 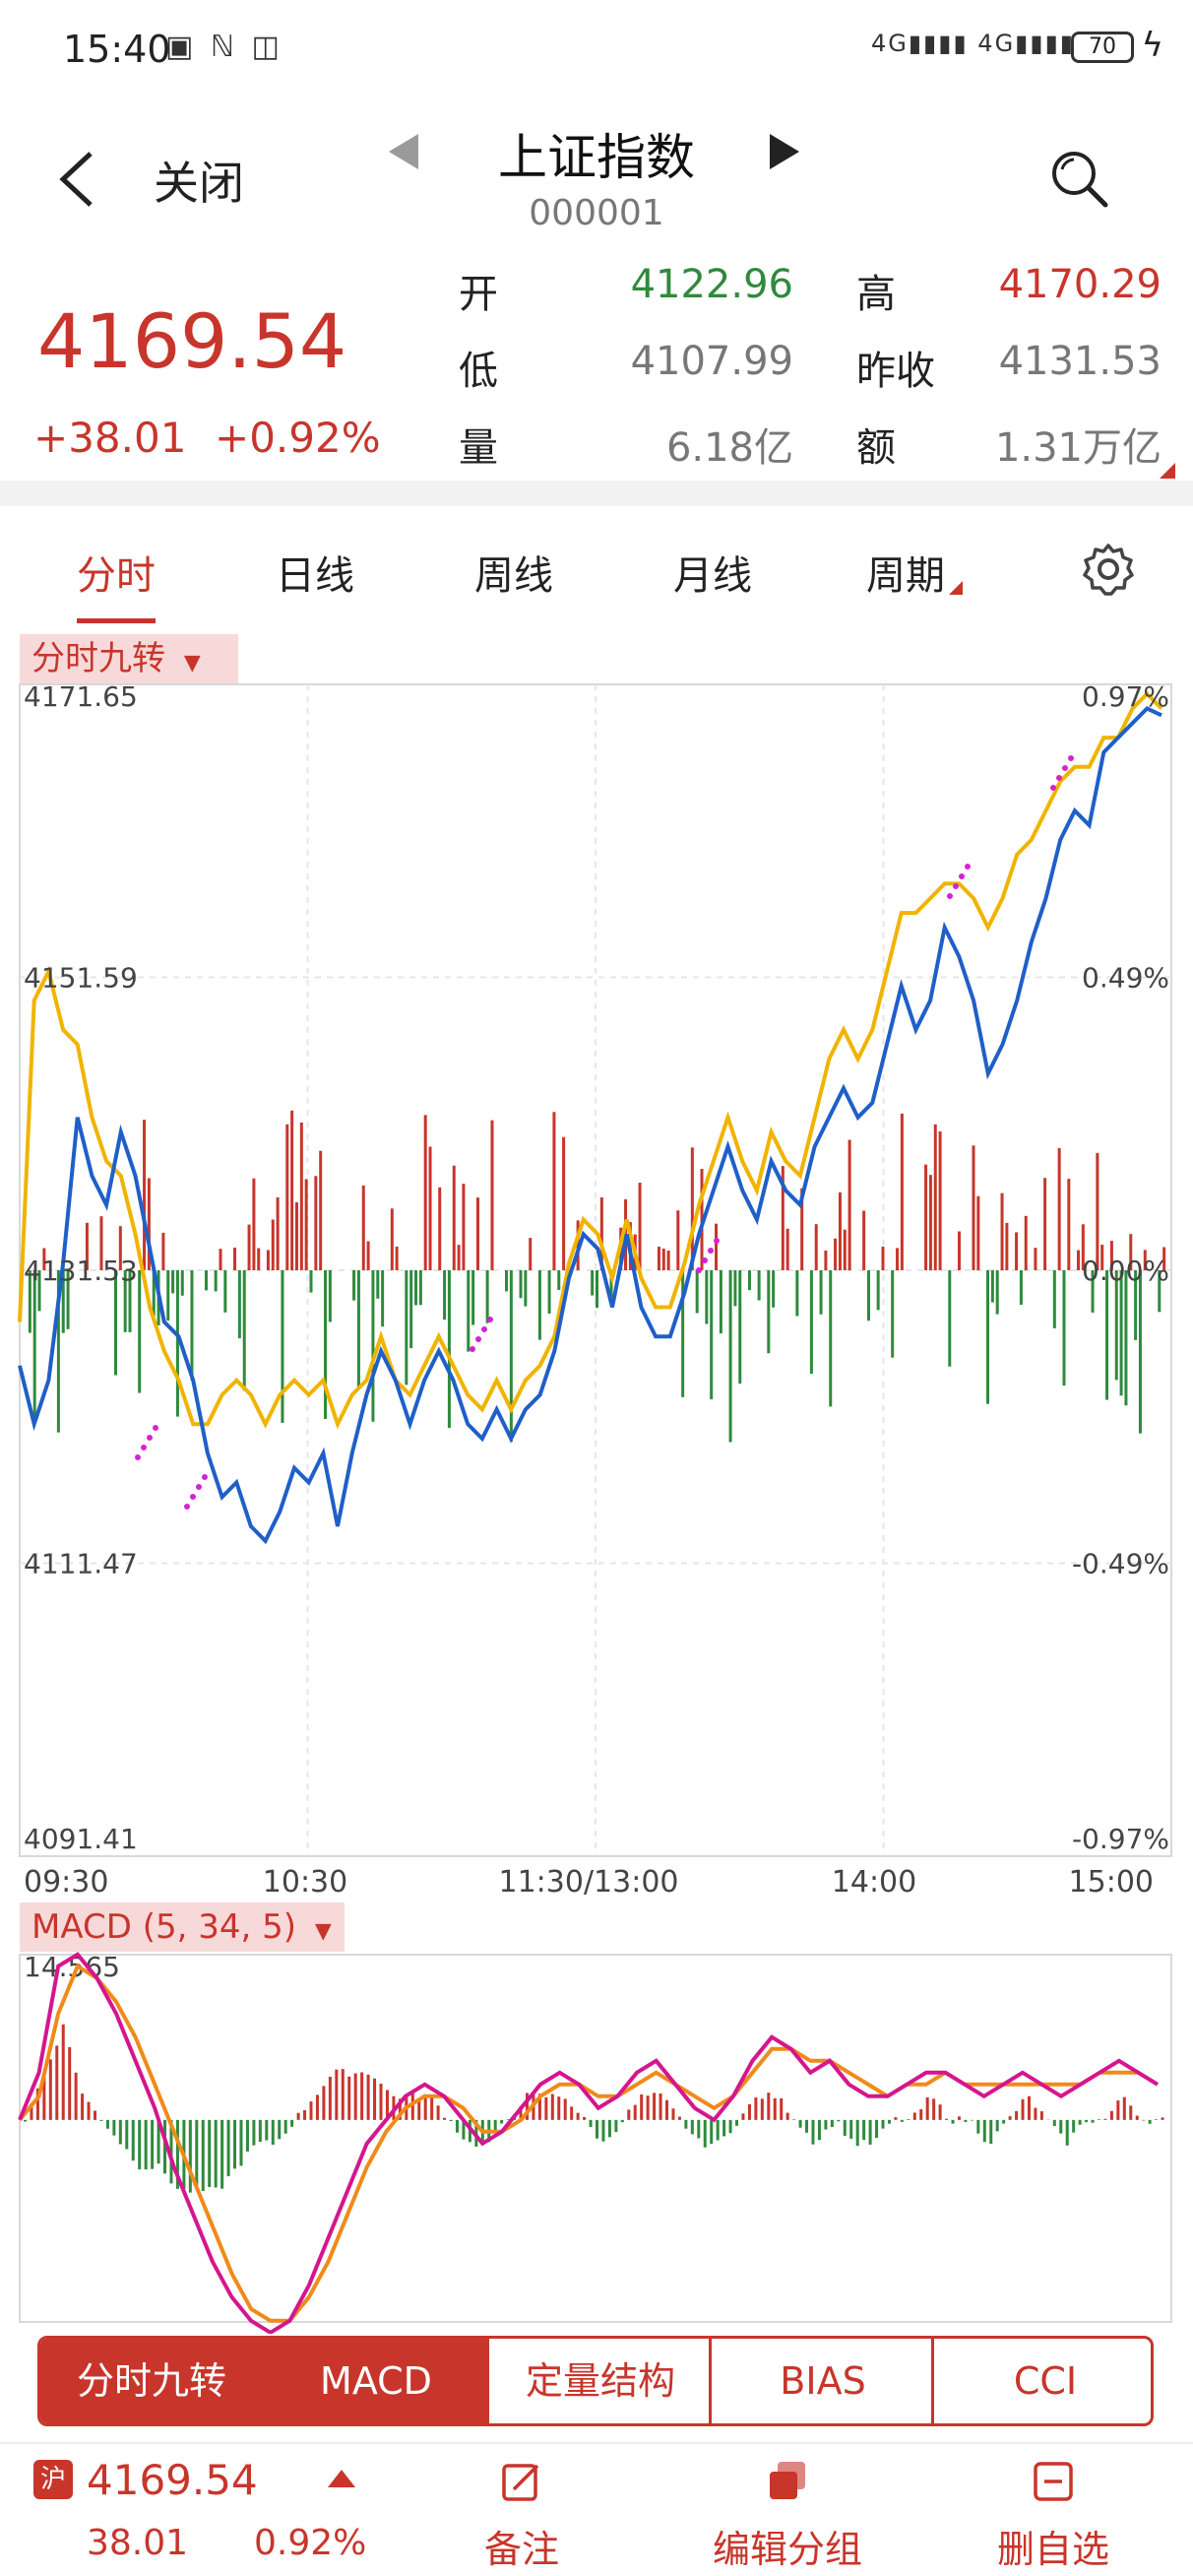 What do you see at coordinates (98, 658) in the screenshot?
I see `intraday-indicator-text: 分时九转` at bounding box center [98, 658].